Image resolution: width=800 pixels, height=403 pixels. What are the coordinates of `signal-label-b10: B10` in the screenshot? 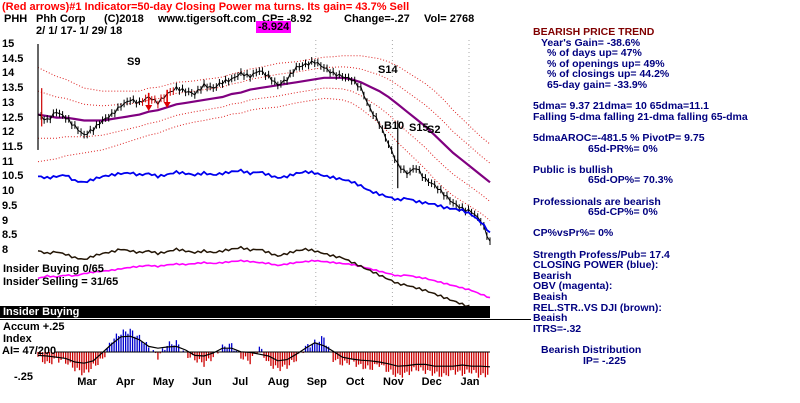 It's located at (394, 126).